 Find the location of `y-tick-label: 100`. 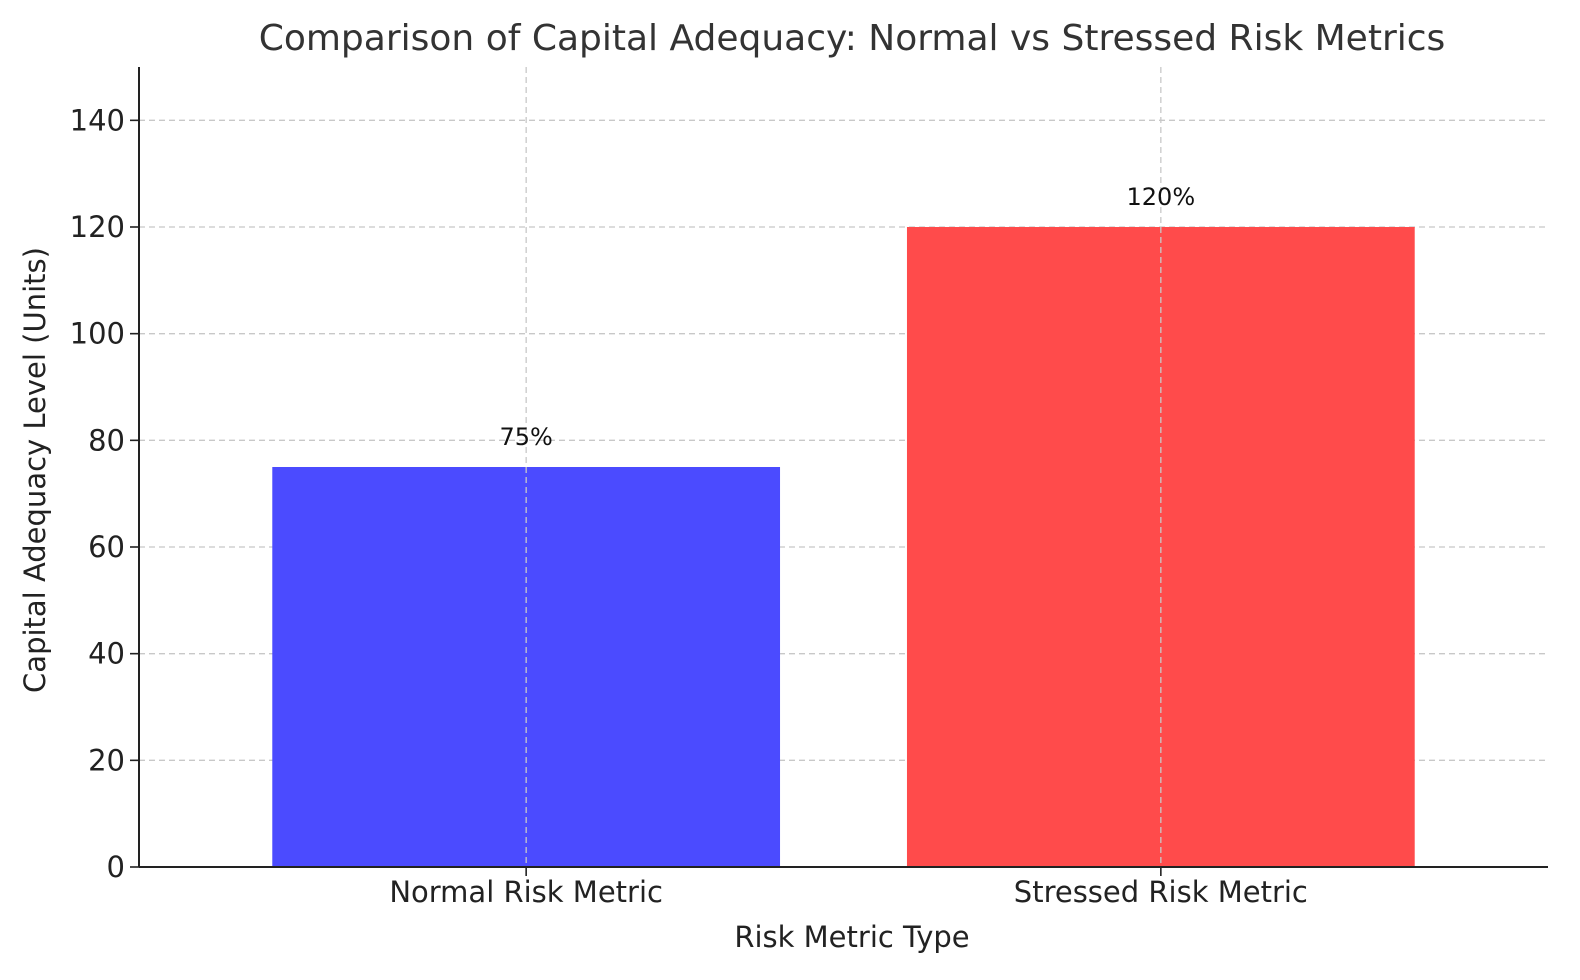

y-tick-label: 100 is located at coordinates (97, 334).